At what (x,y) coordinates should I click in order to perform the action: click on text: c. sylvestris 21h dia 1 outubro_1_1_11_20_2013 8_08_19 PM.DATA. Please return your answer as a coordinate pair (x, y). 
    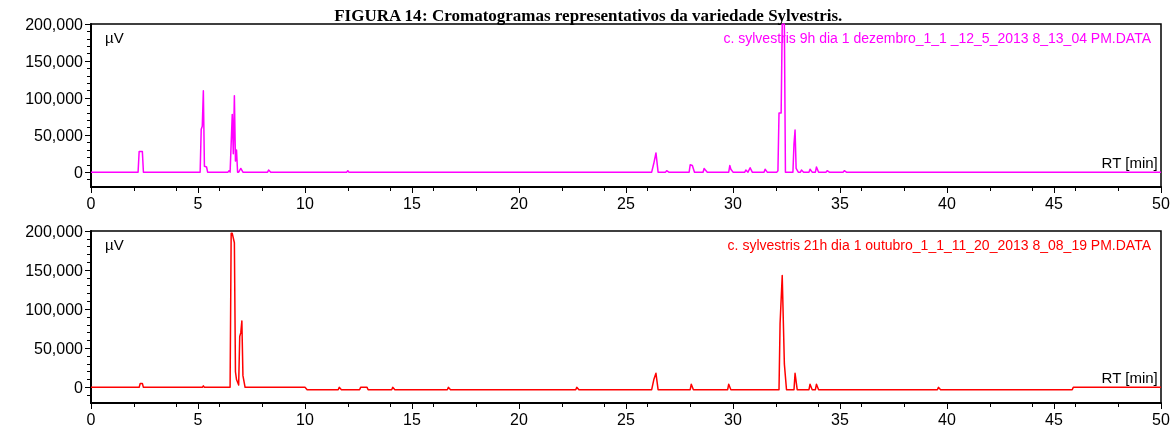
    Looking at the image, I should click on (939, 245).